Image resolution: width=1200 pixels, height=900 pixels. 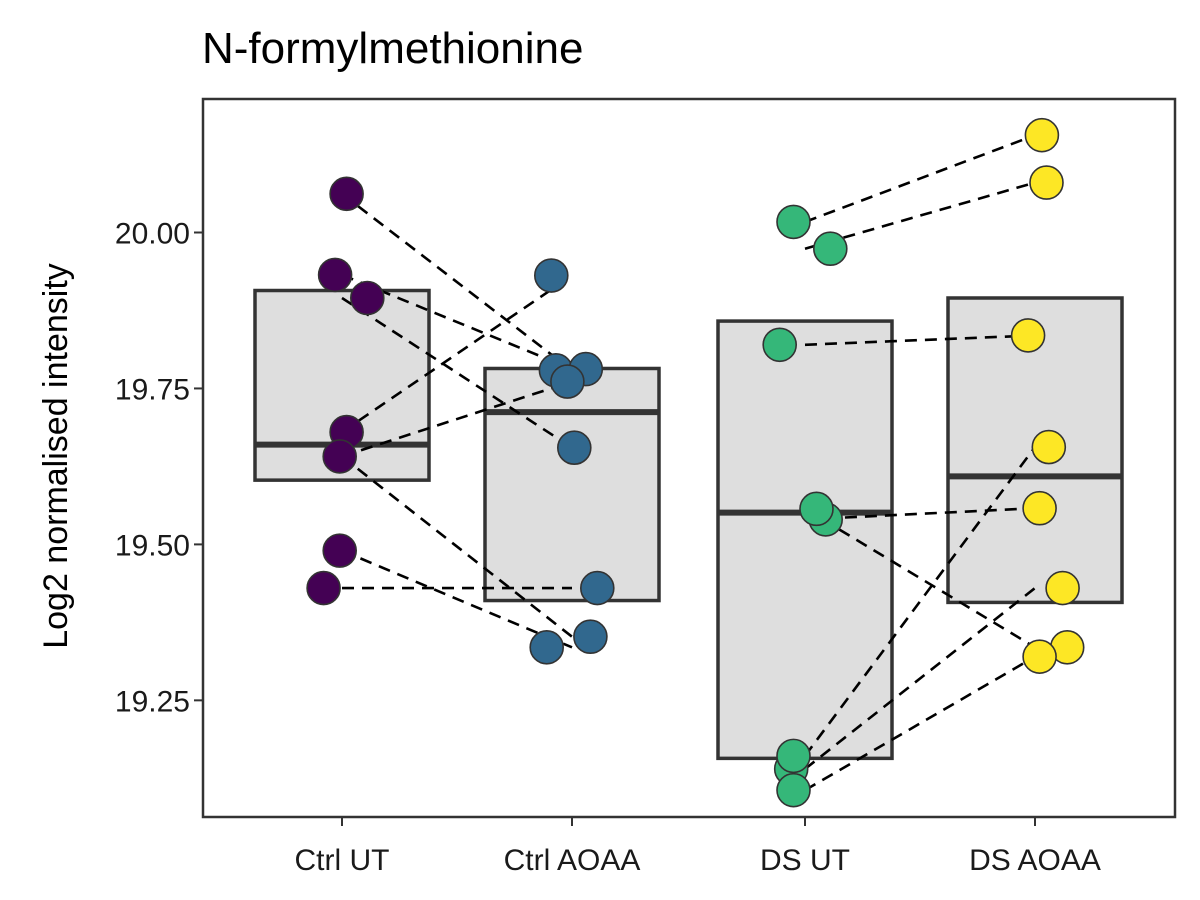 What do you see at coordinates (805, 860) in the screenshot?
I see `x-tick-label: DS UT` at bounding box center [805, 860].